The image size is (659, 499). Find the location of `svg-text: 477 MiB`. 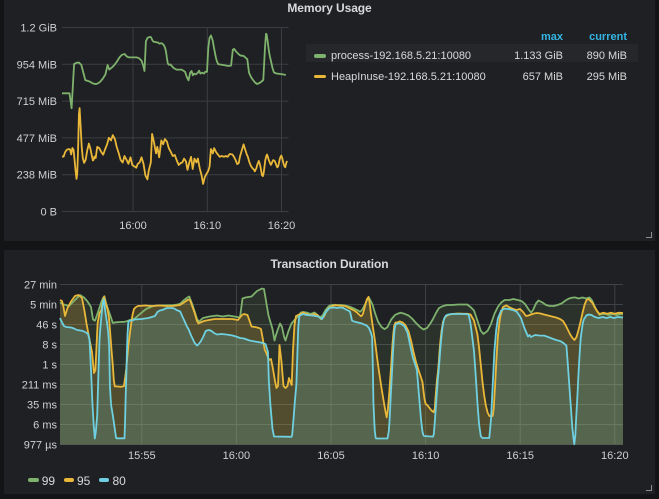

svg-text: 477 MiB is located at coordinates (37, 139).